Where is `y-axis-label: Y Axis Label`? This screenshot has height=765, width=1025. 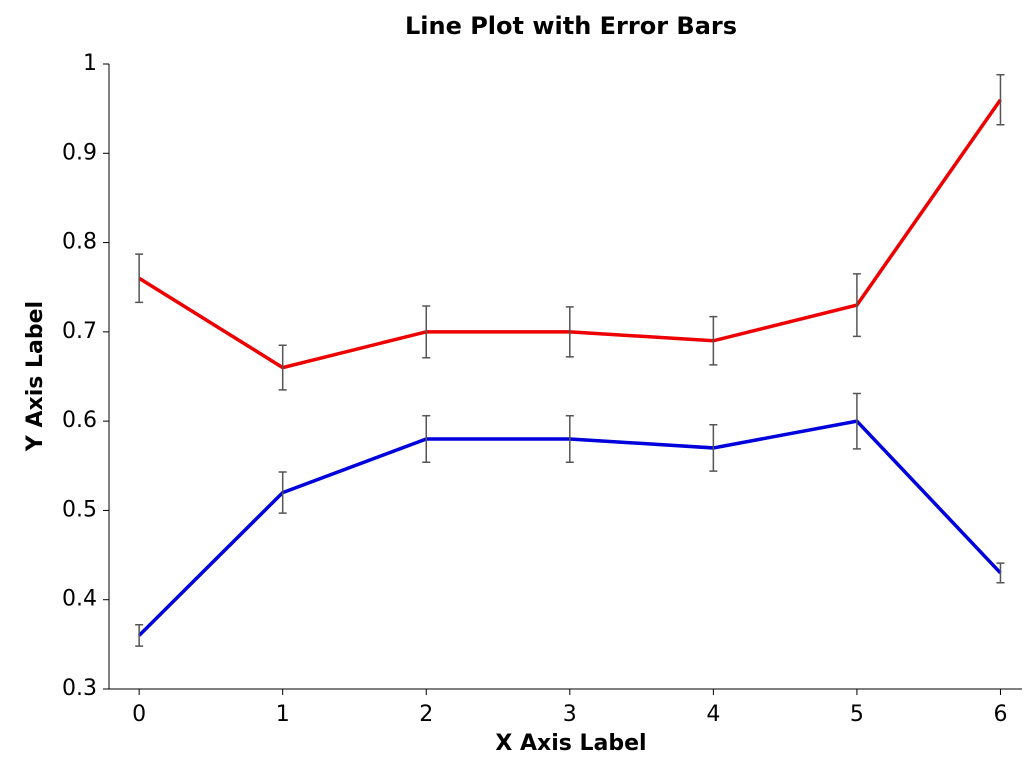
y-axis-label: Y Axis Label is located at coordinates (35, 376).